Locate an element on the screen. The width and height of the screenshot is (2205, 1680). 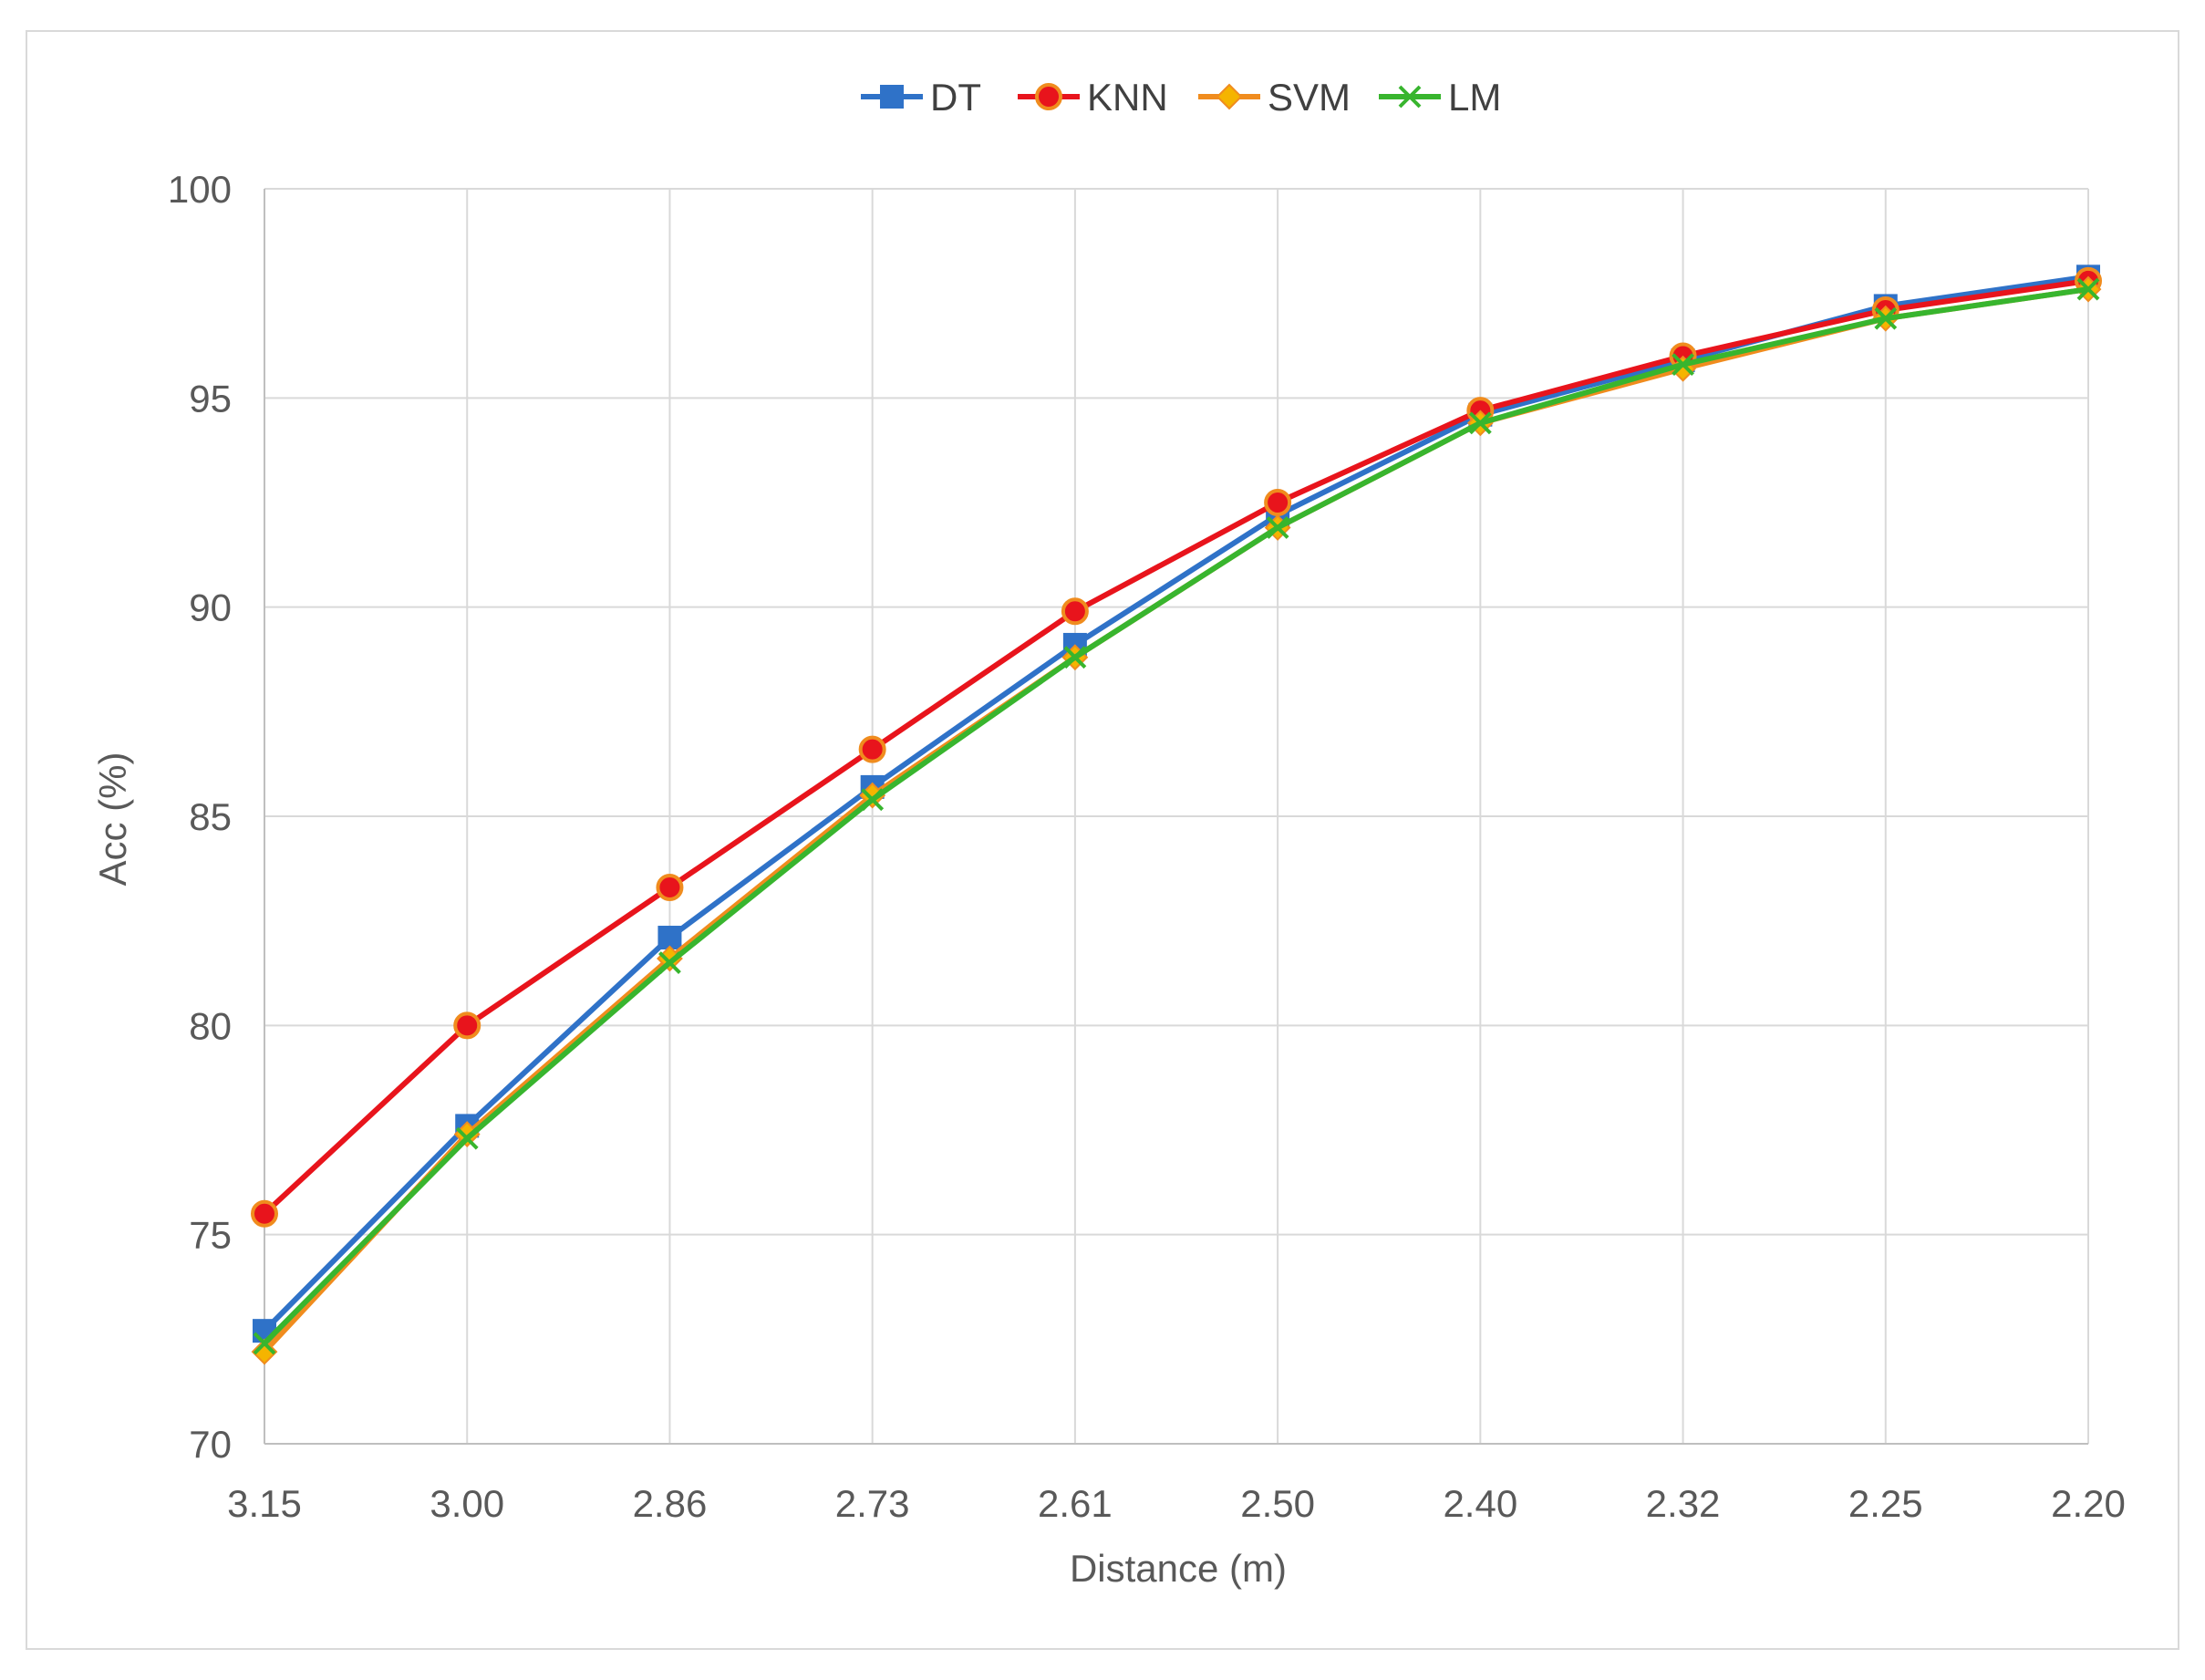
legend-item-svm: SVM is located at coordinates (1274, 97).